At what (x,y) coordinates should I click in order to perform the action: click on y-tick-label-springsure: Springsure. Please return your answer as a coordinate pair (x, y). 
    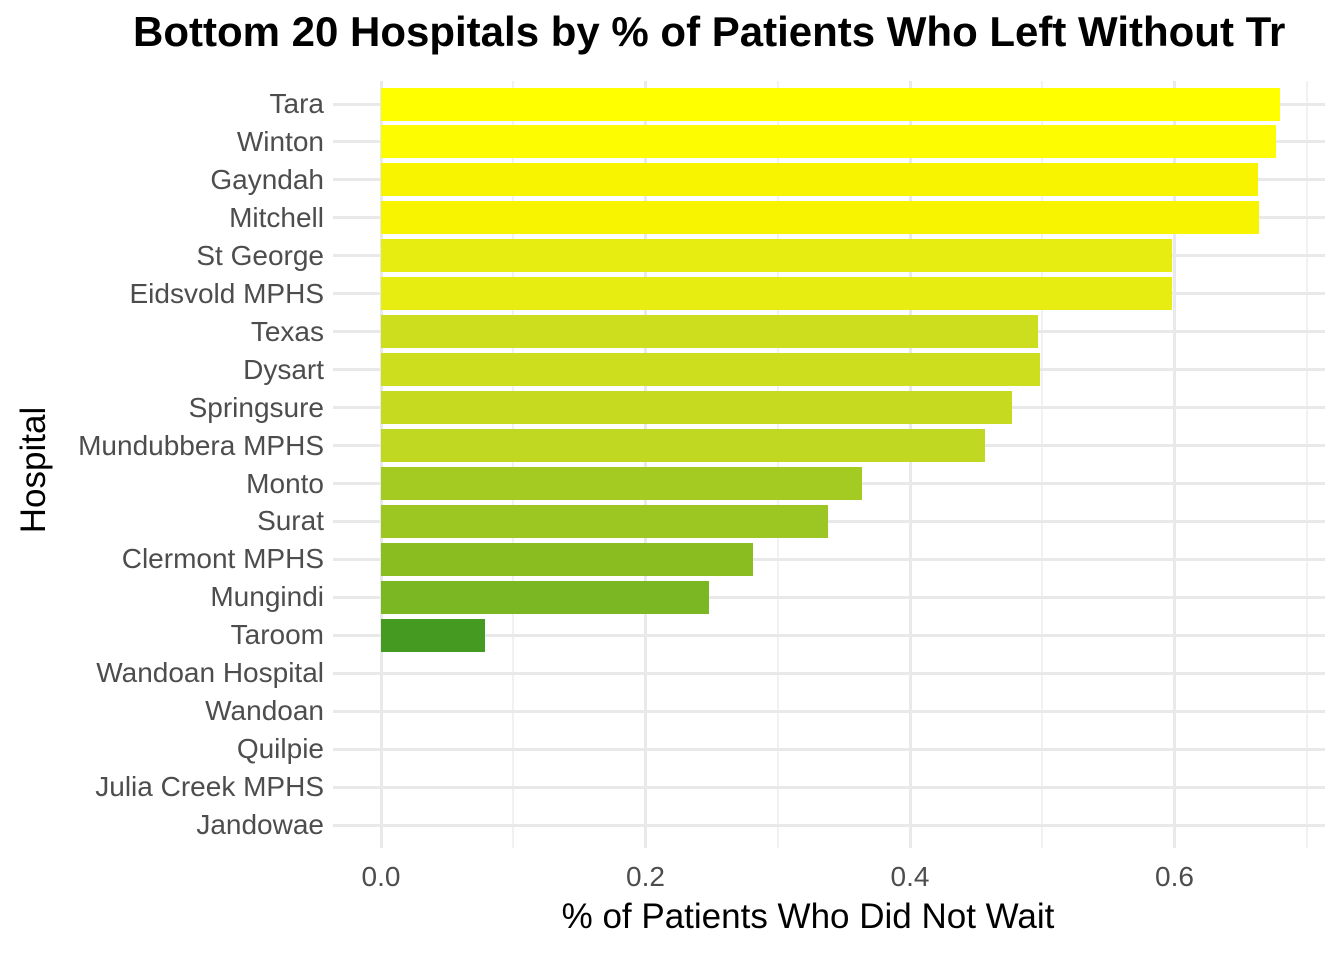
    Looking at the image, I should click on (256, 407).